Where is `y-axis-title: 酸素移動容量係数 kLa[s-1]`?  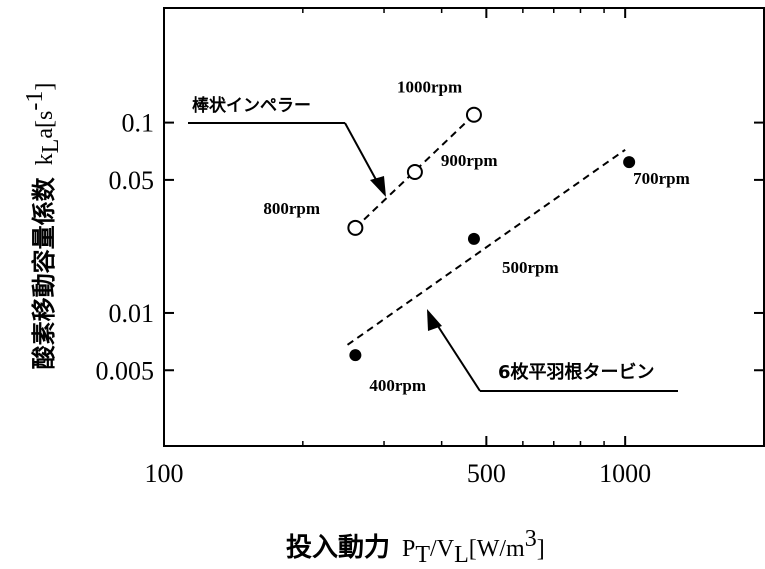
y-axis-title: 酸素移動容量係数 kLa[s-1] is located at coordinates (43, 226).